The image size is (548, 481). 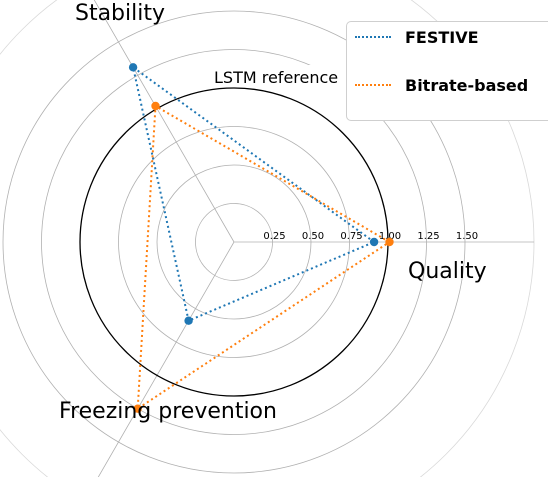 What do you see at coordinates (447, 71) in the screenshot?
I see `legend: FESTIVE Bitrate-based` at bounding box center [447, 71].